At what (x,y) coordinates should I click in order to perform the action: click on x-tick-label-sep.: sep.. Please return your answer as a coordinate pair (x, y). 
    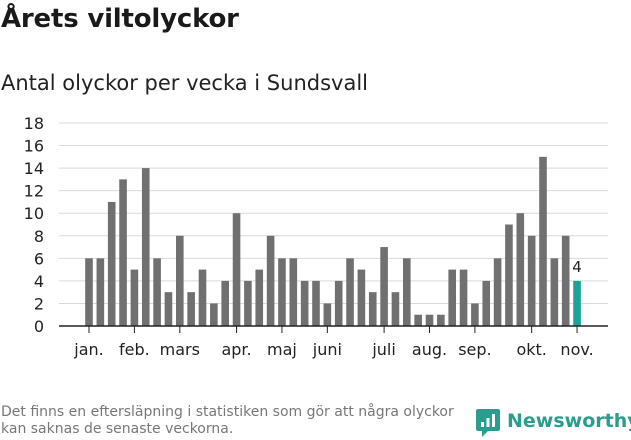
    Looking at the image, I should click on (474, 349).